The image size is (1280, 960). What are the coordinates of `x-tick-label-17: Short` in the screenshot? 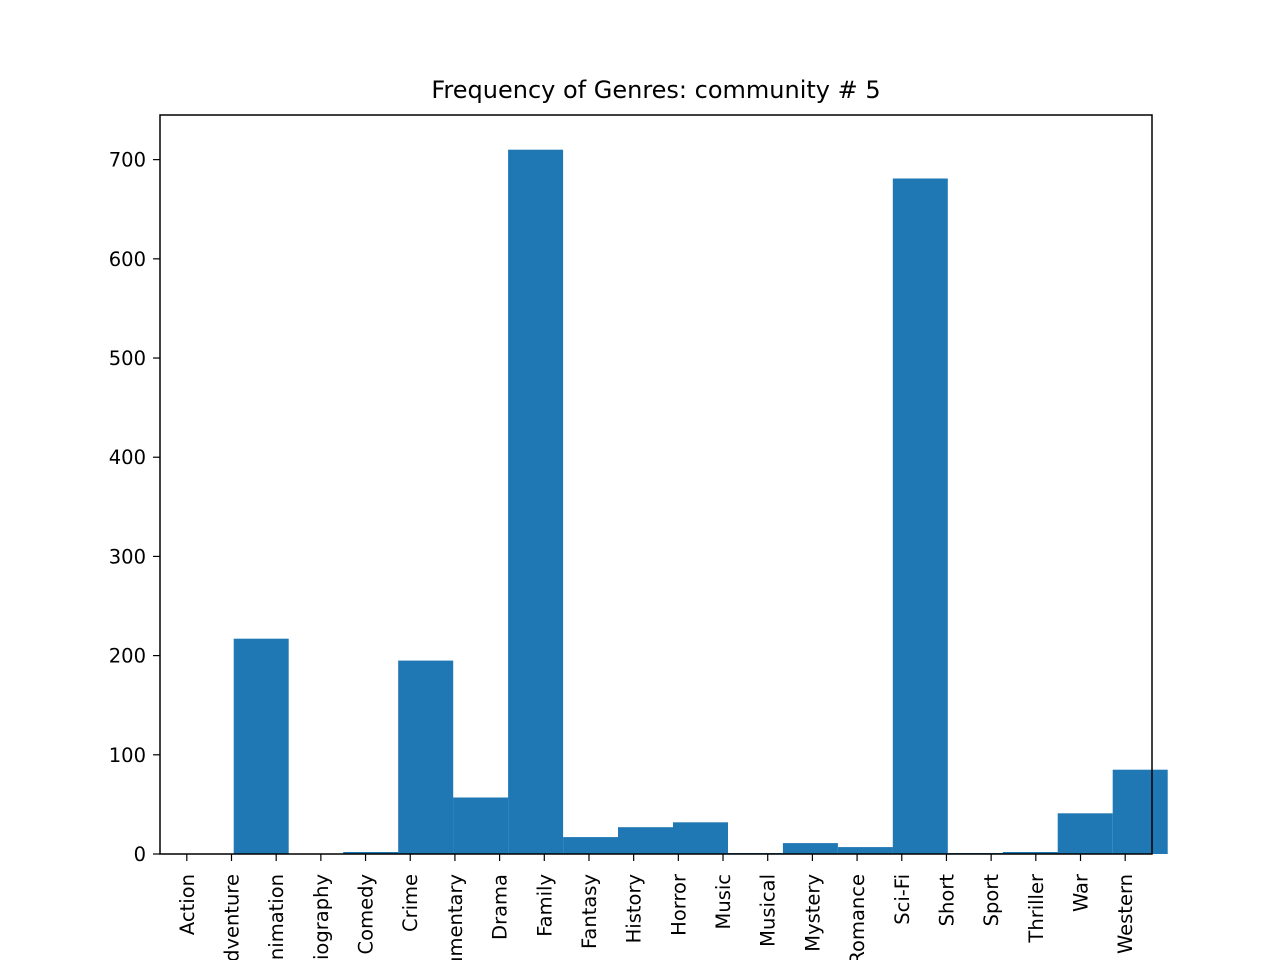 It's located at (946, 900).